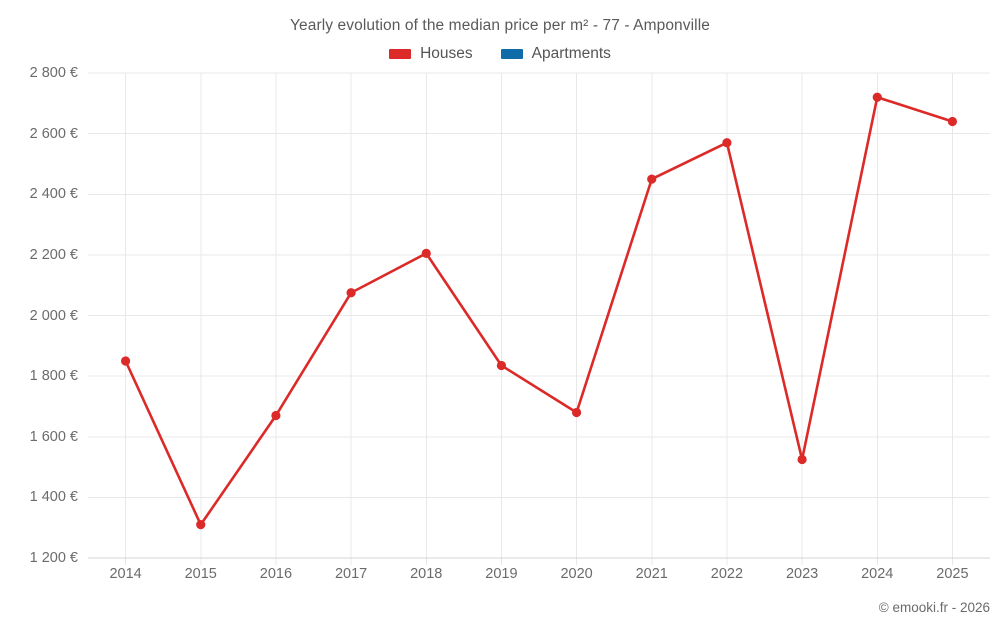 The height and width of the screenshot is (625, 1000). I want to click on y-axis-tick-label: 2 200 €, so click(53, 254).